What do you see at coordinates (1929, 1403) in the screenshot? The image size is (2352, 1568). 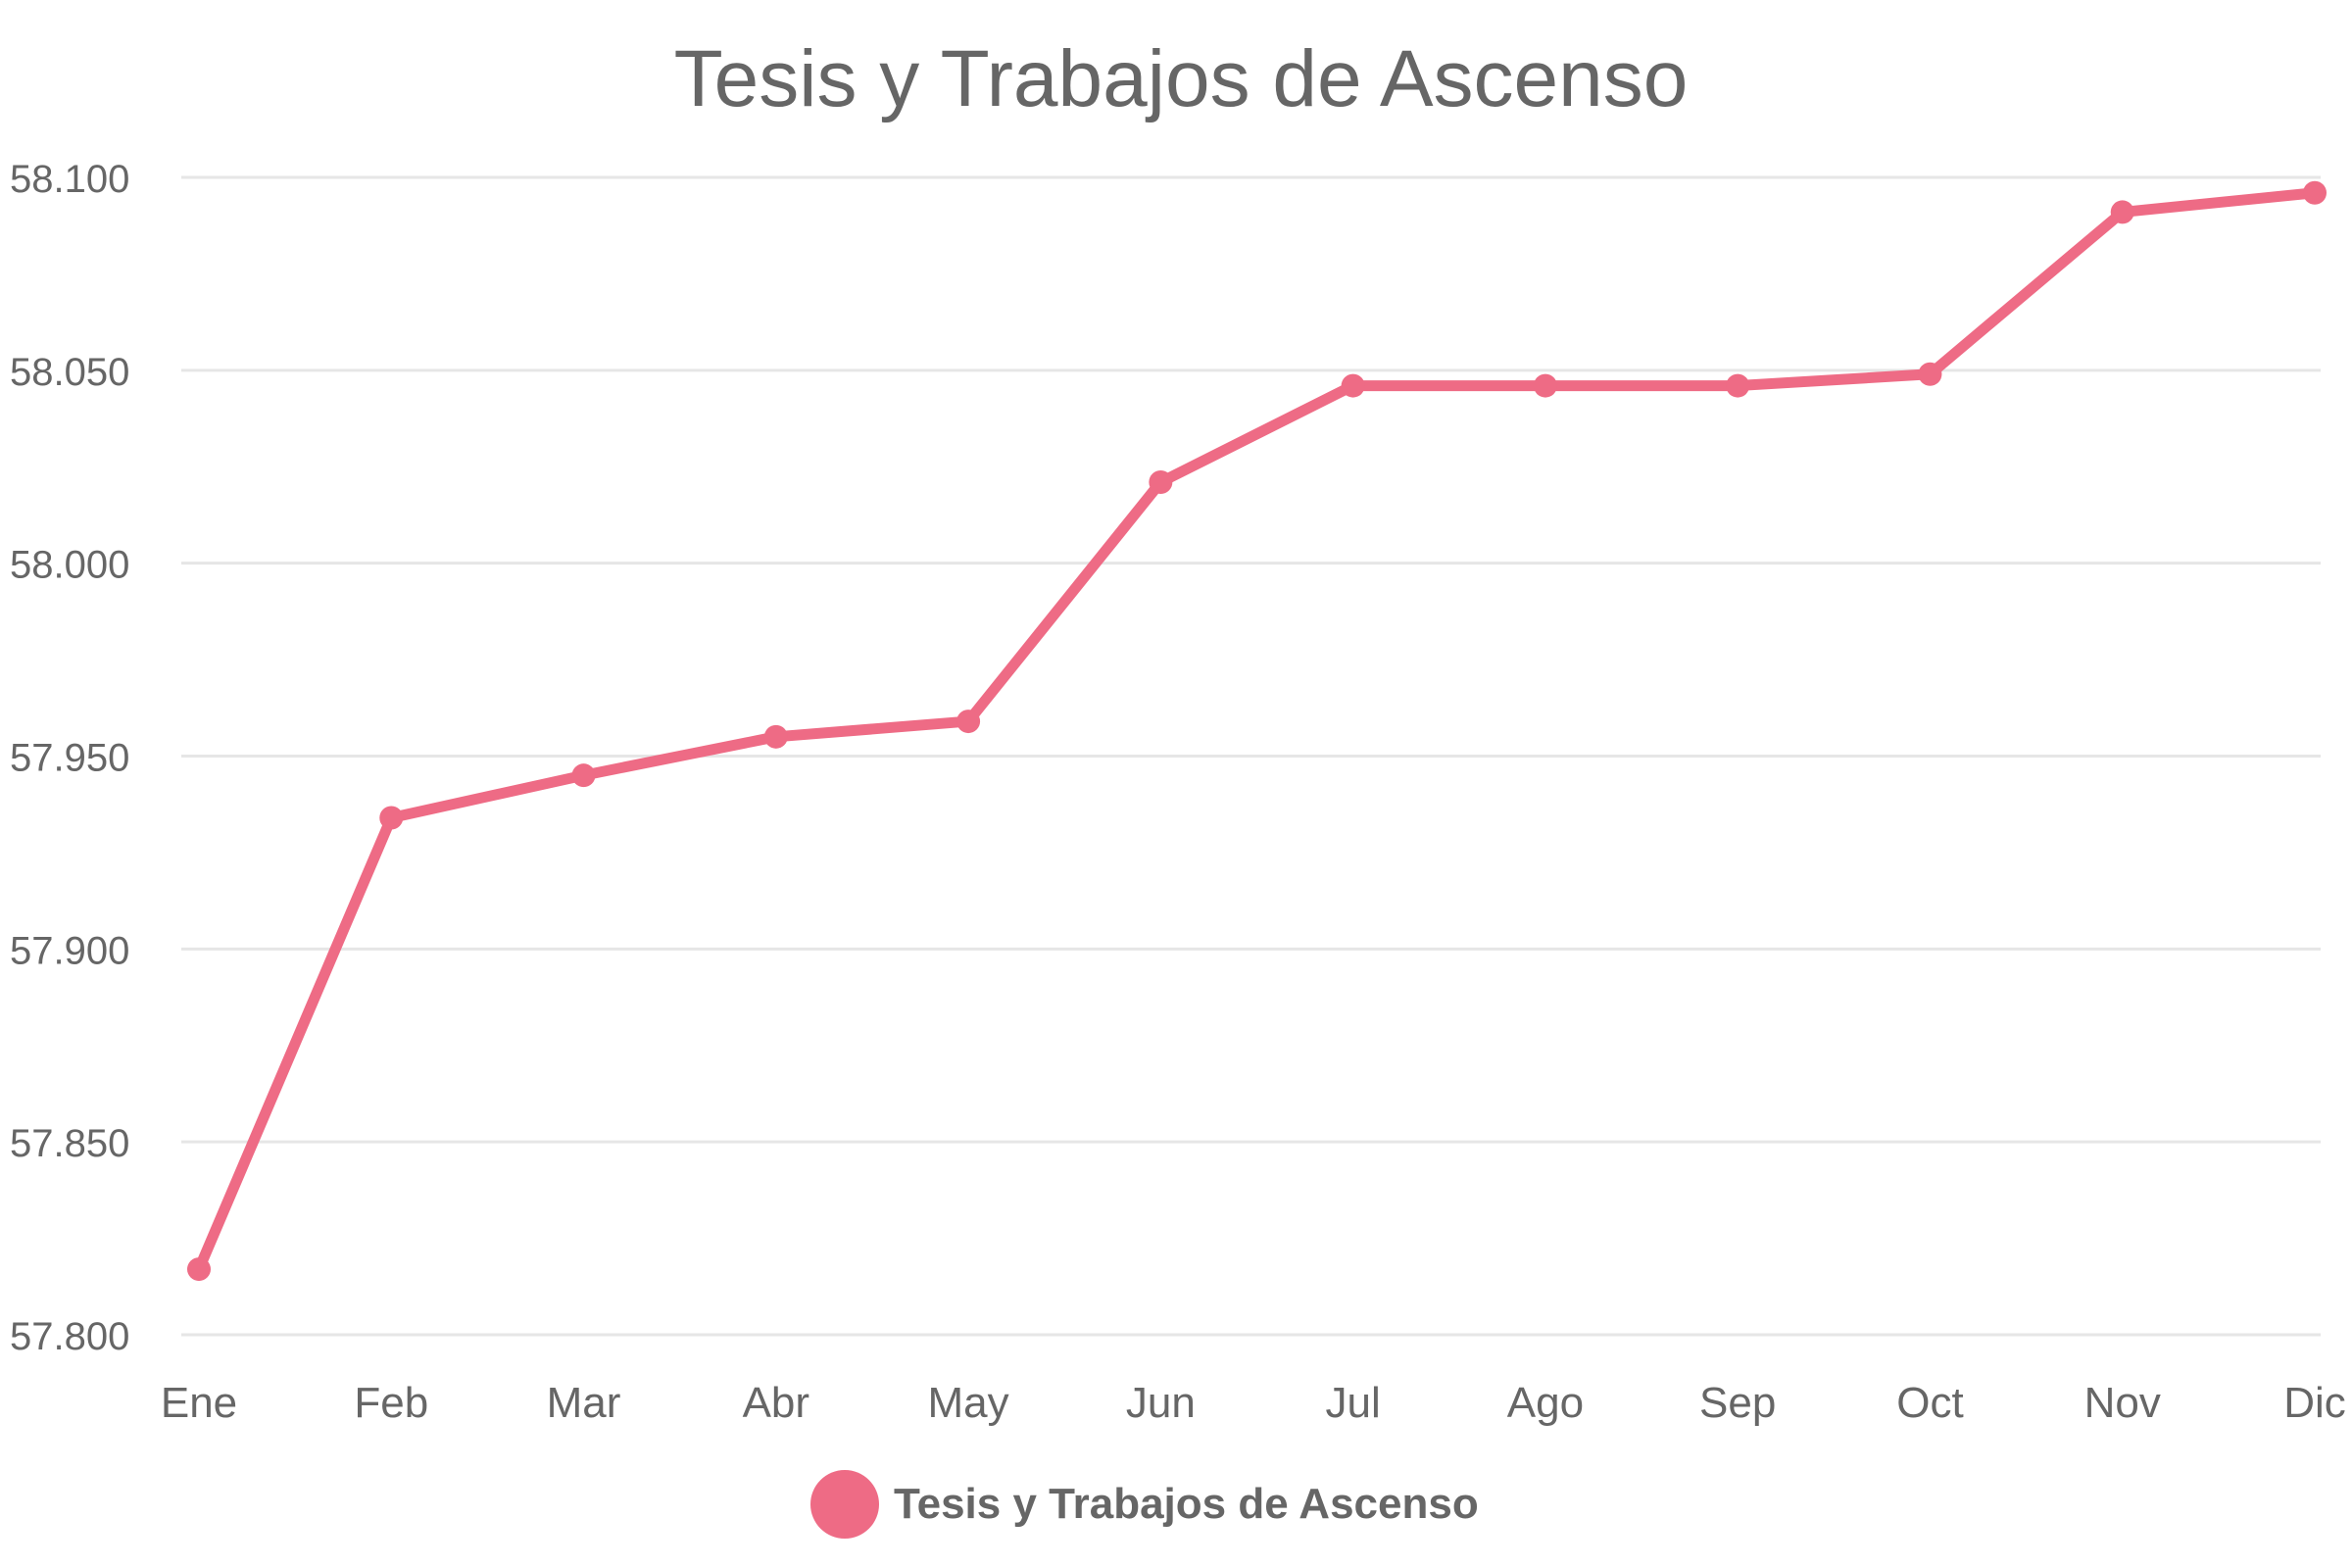 I see `x-tick-label: Oct` at bounding box center [1929, 1403].